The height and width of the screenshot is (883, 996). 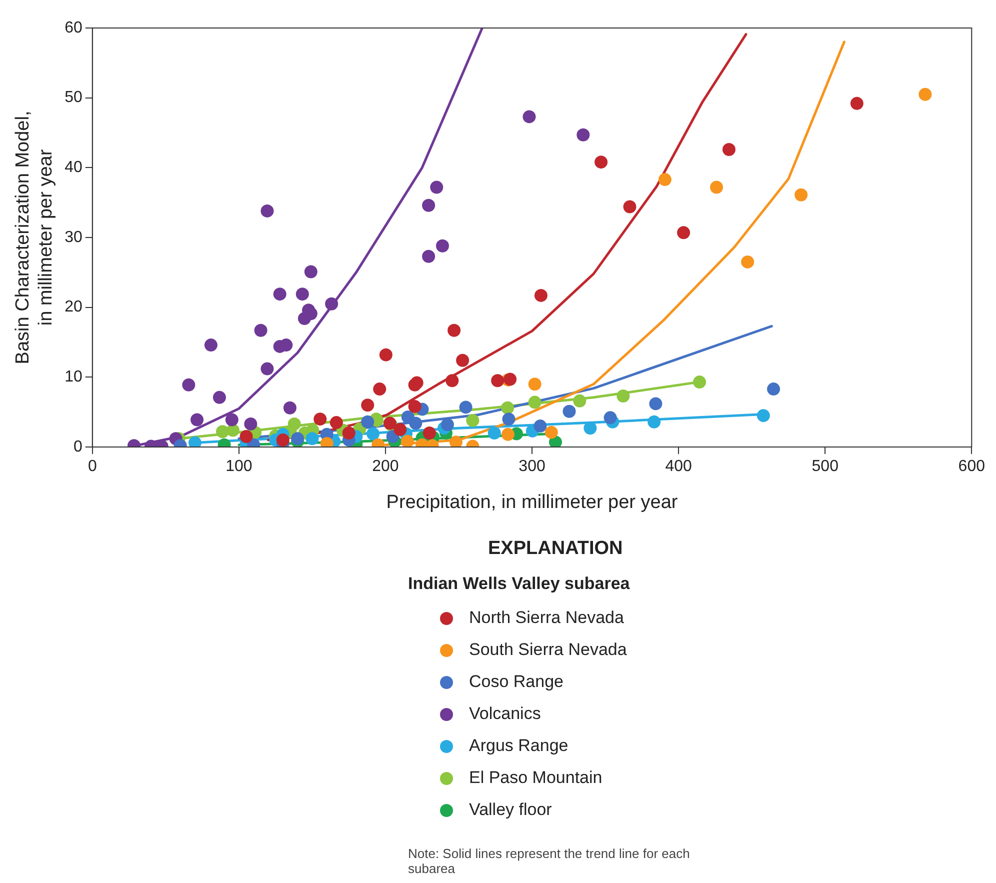 I want to click on y-tick-label: 0, so click(x=77, y=447).